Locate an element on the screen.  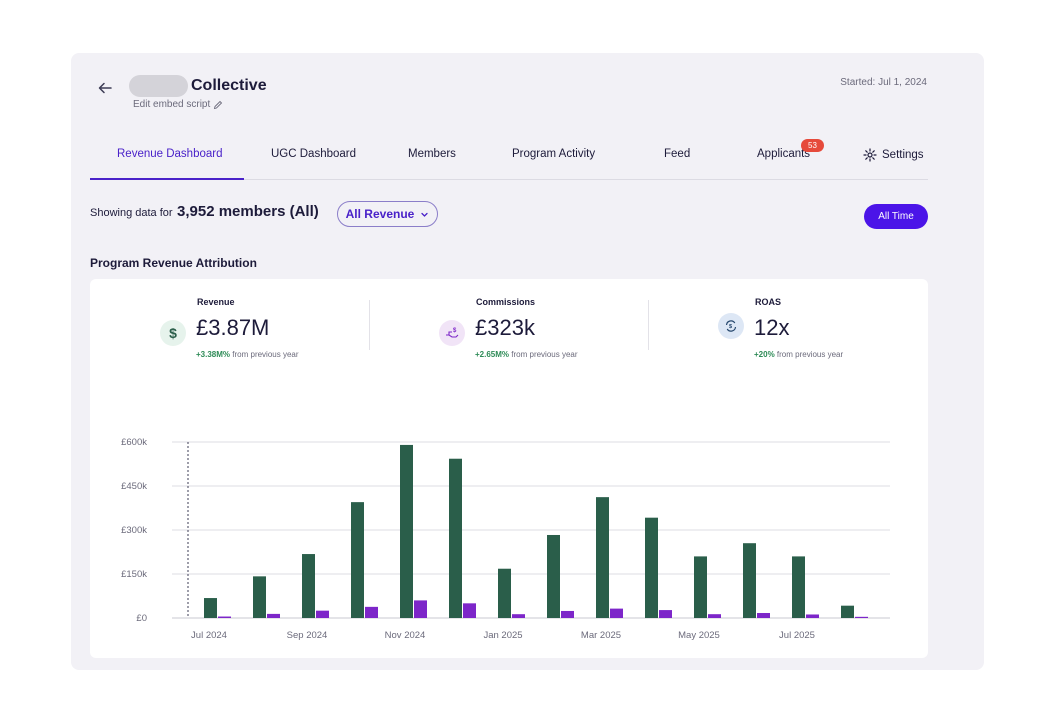
pencil-icon is located at coordinates (218, 104).